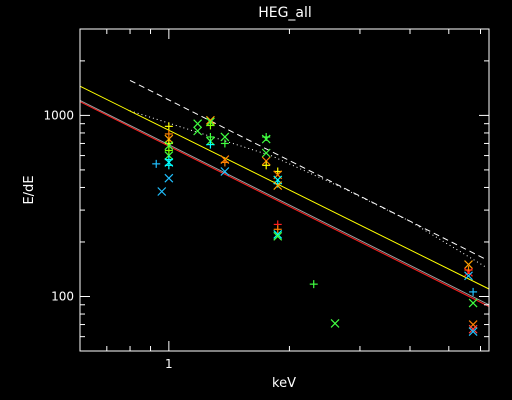 The width and height of the screenshot is (512, 400). What do you see at coordinates (29, 189) in the screenshot?
I see `y-axis-label: E/dE` at bounding box center [29, 189].